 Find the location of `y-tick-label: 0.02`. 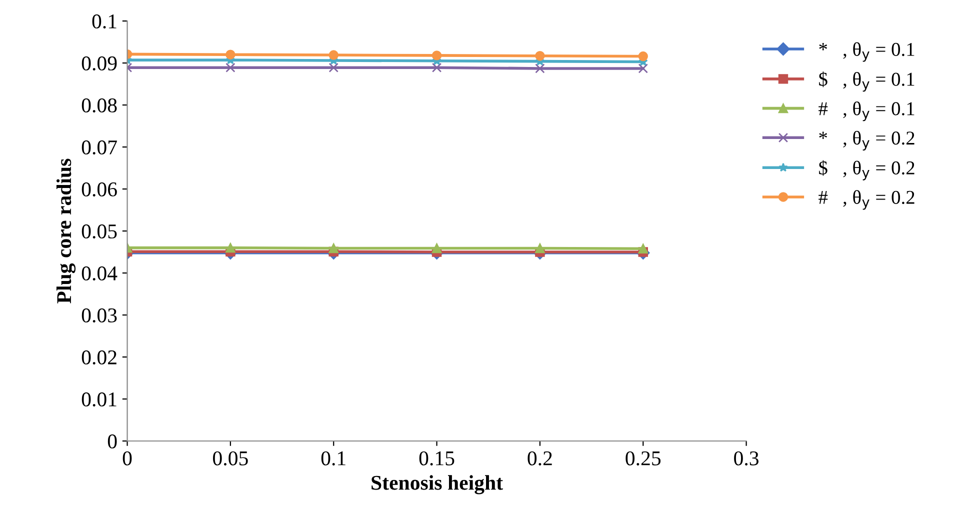

y-tick-label: 0.02 is located at coordinates (99, 357).